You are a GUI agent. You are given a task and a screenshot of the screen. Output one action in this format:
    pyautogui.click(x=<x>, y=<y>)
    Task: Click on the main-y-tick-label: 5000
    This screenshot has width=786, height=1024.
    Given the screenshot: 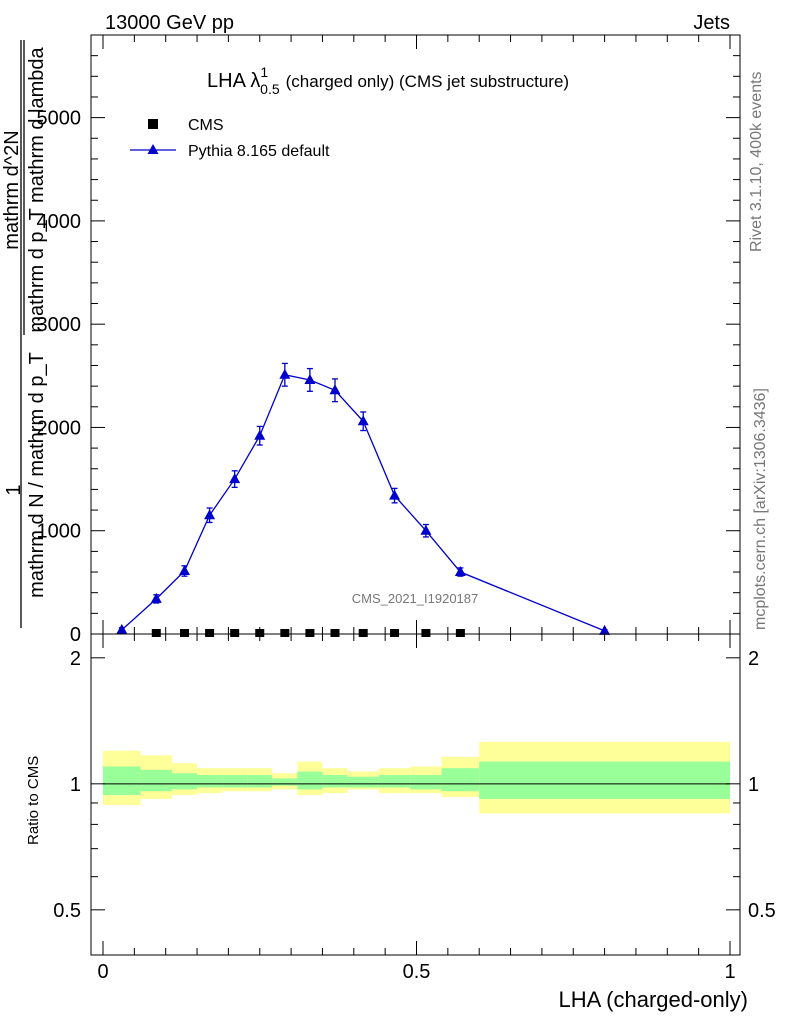 What is the action you would take?
    pyautogui.click(x=59, y=119)
    